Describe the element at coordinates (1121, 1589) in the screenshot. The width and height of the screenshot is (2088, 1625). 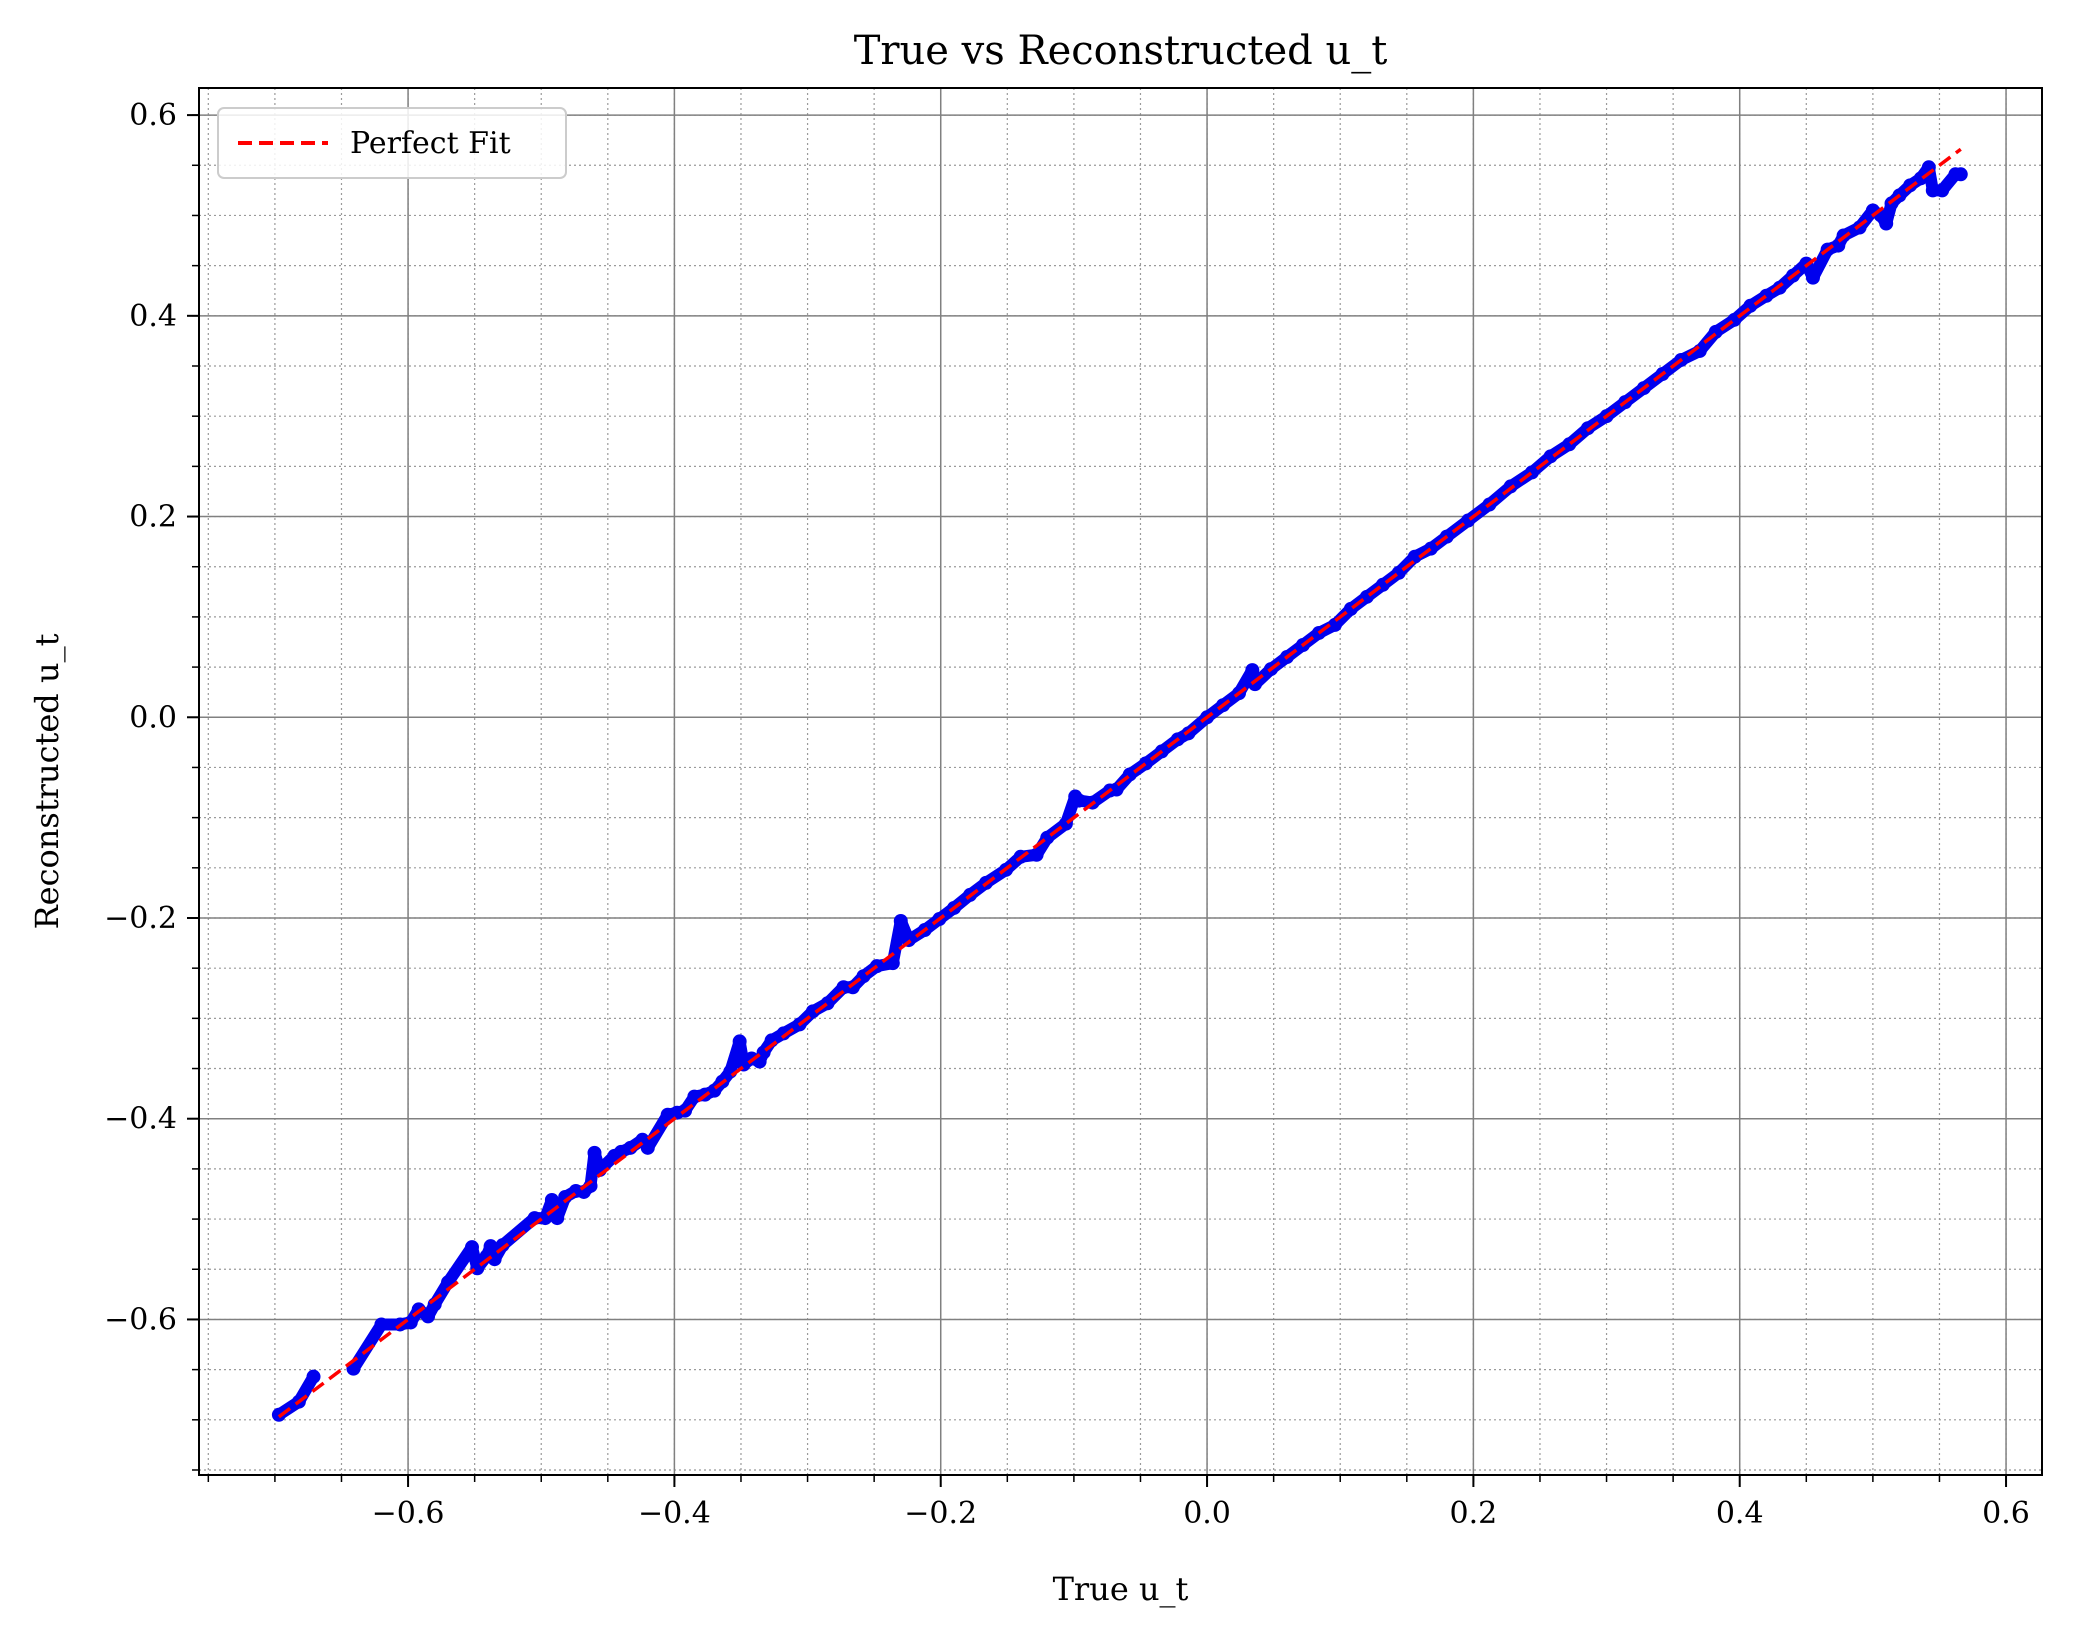
I see `x-axis-label: True u_t` at that location.